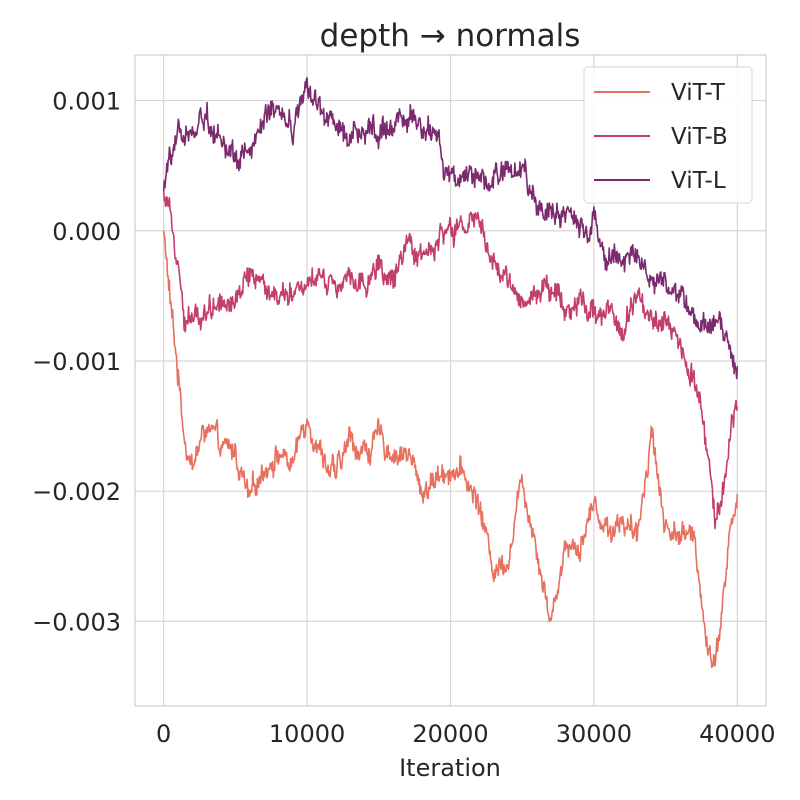  What do you see at coordinates (76, 362) in the screenshot?
I see `y-tick-label: −0.001` at bounding box center [76, 362].